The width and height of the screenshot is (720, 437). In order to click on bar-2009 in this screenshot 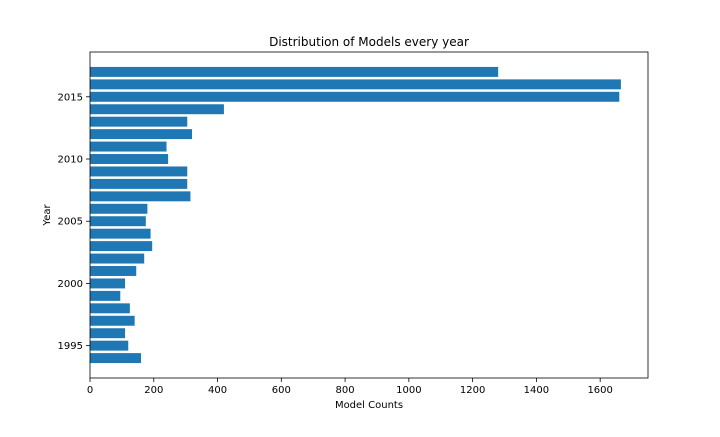, I will do `click(139, 171)`.